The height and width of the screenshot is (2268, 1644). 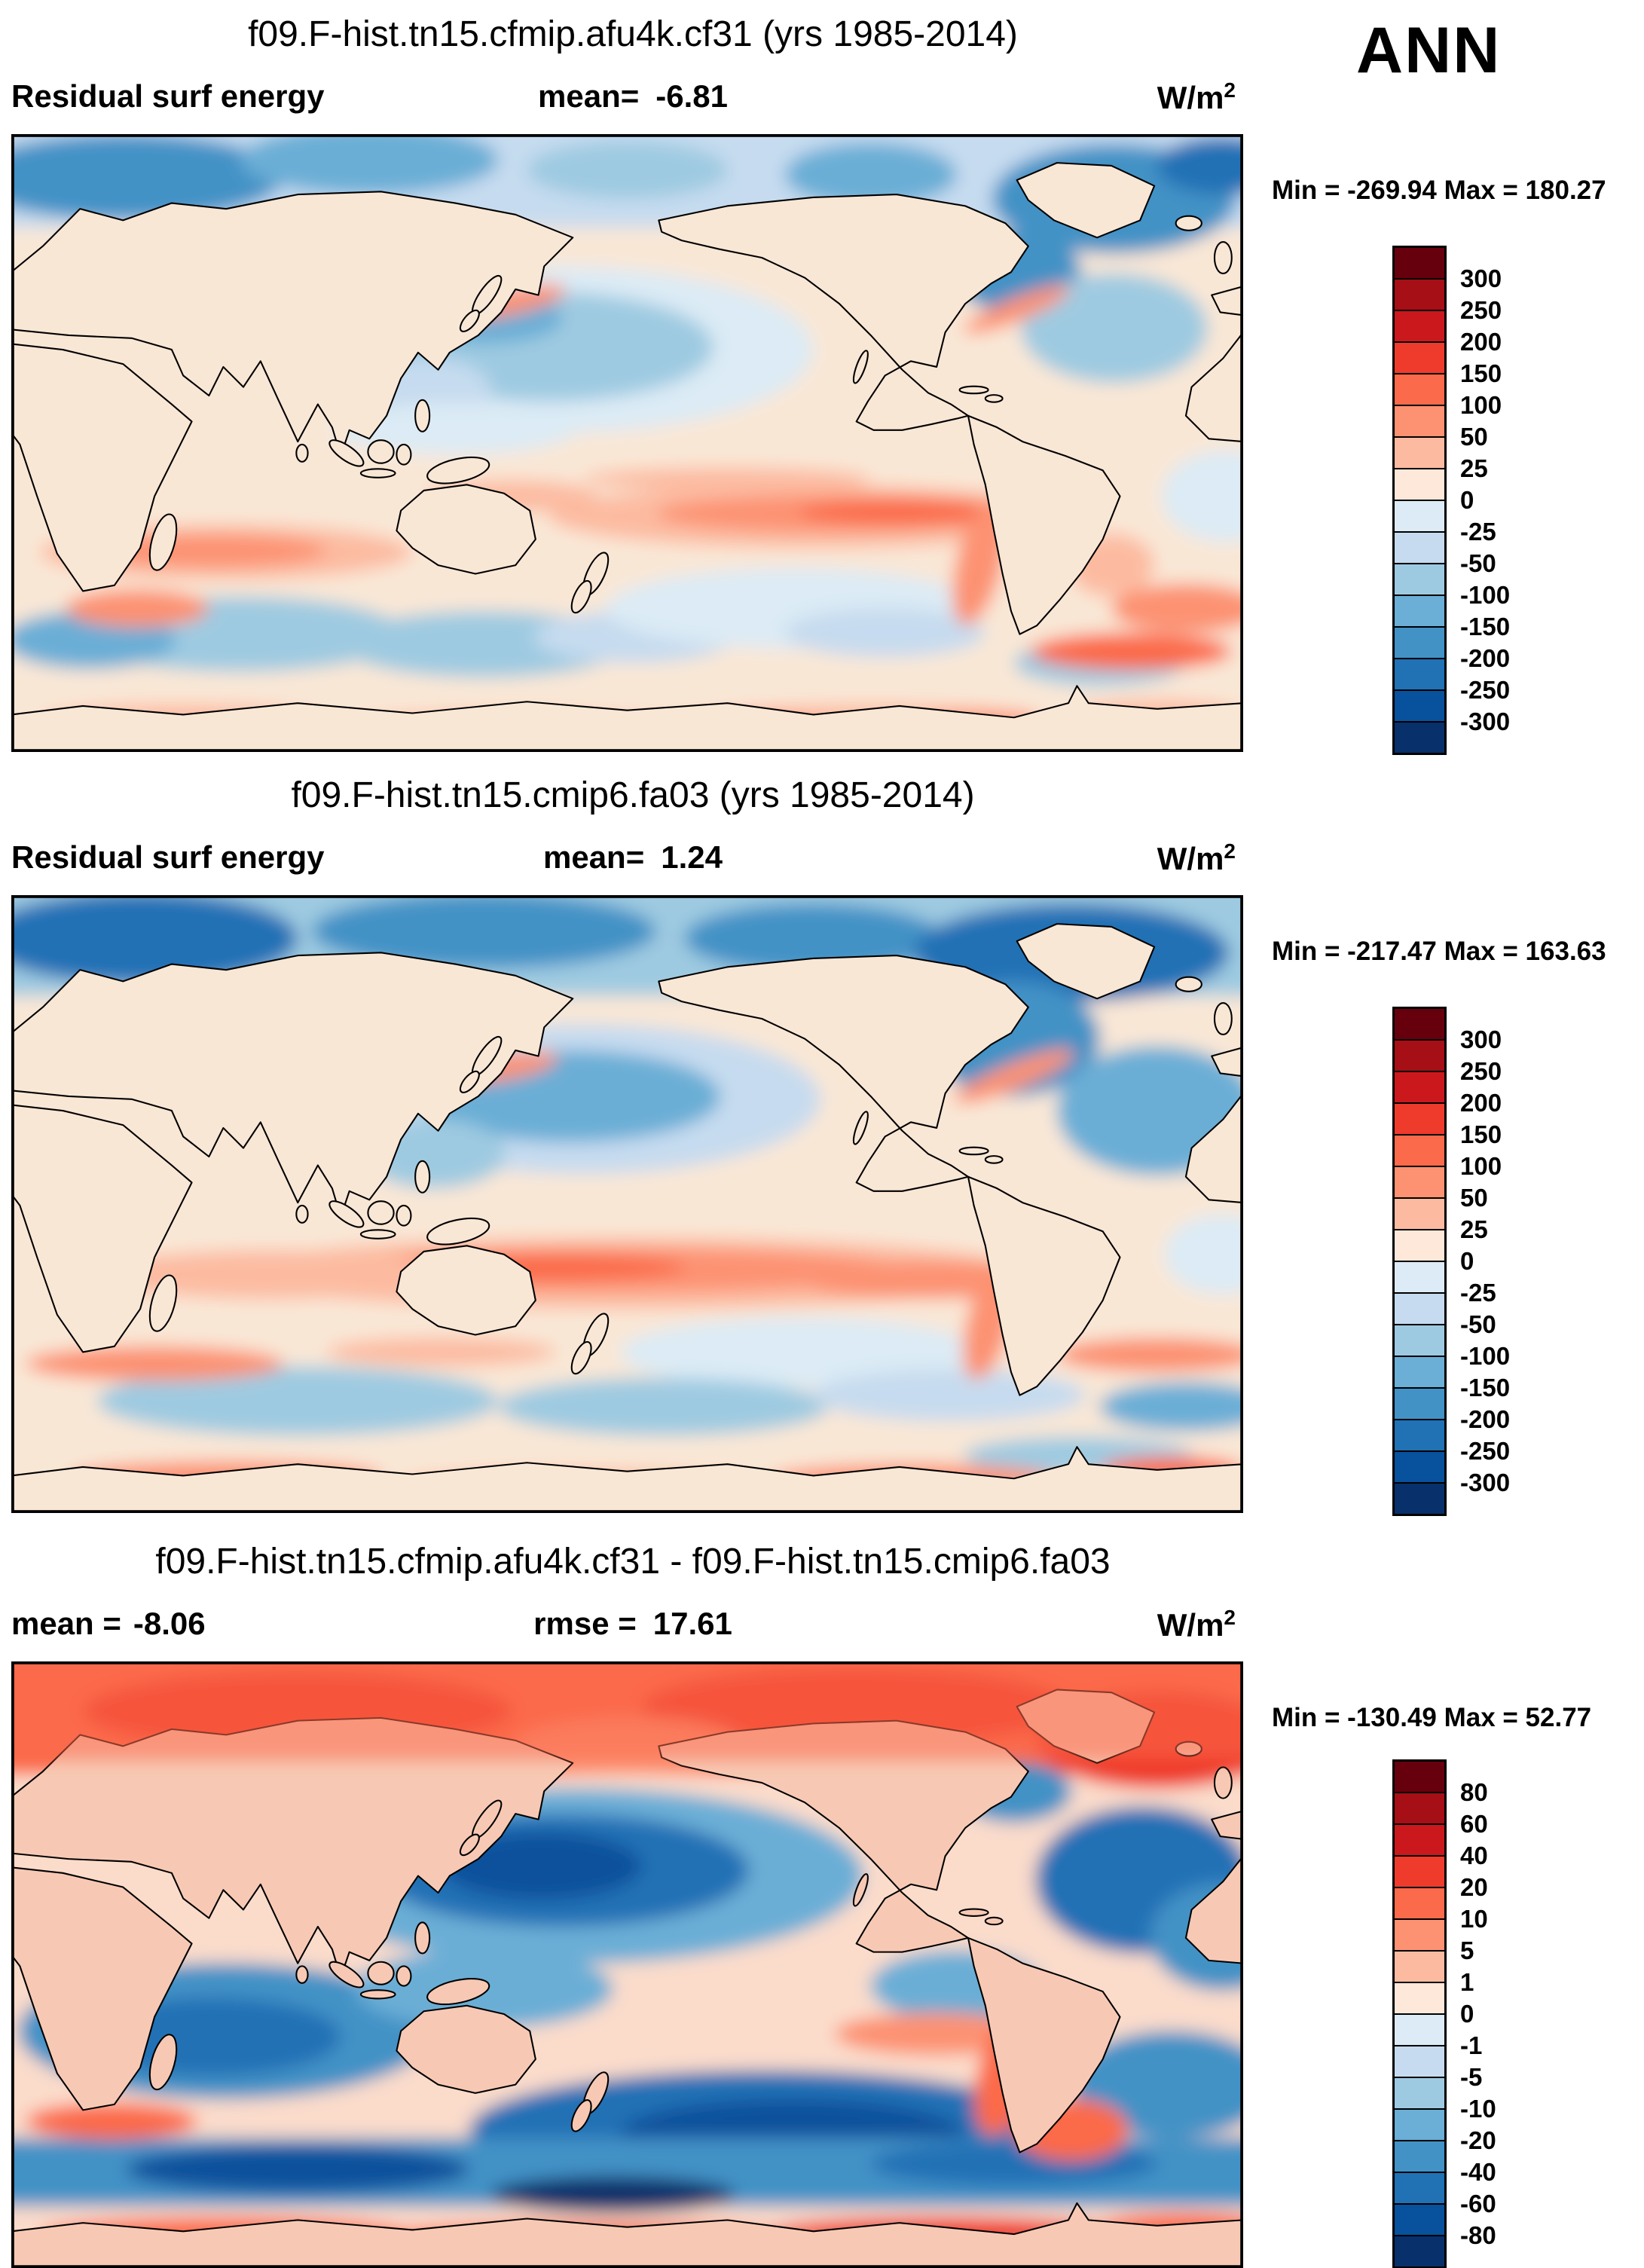 What do you see at coordinates (1474, 437) in the screenshot?
I see `colorbar-tick-label: 50` at bounding box center [1474, 437].